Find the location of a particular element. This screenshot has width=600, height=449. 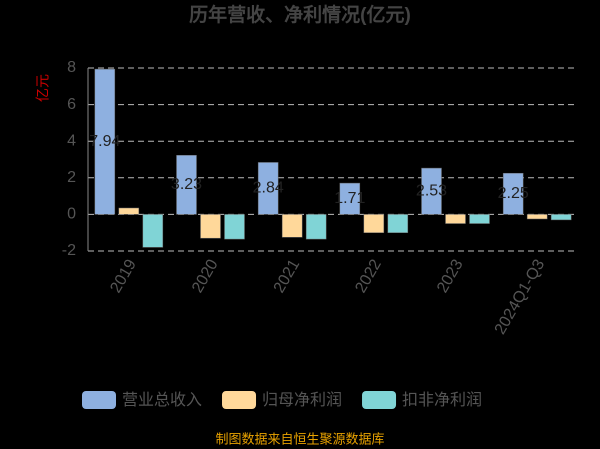

y-axis-label: 亿元 is located at coordinates (43, 88).